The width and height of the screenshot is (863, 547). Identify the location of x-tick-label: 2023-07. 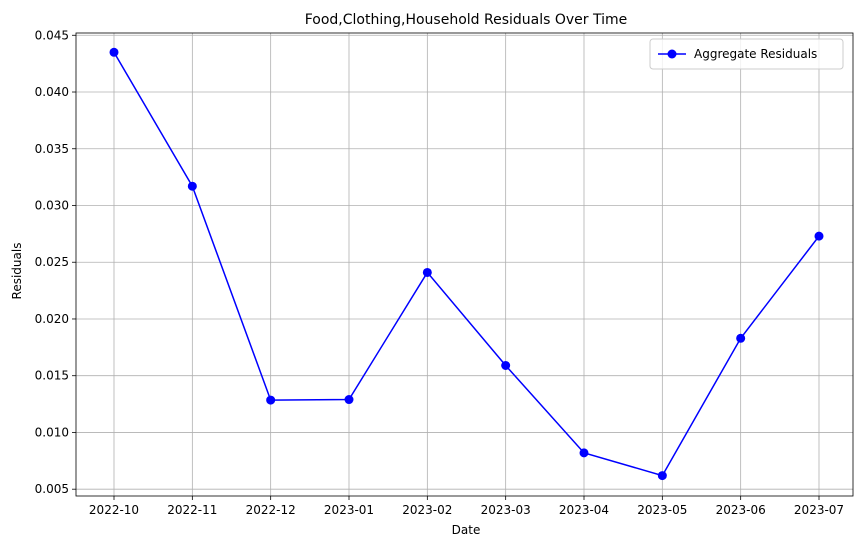
(819, 510).